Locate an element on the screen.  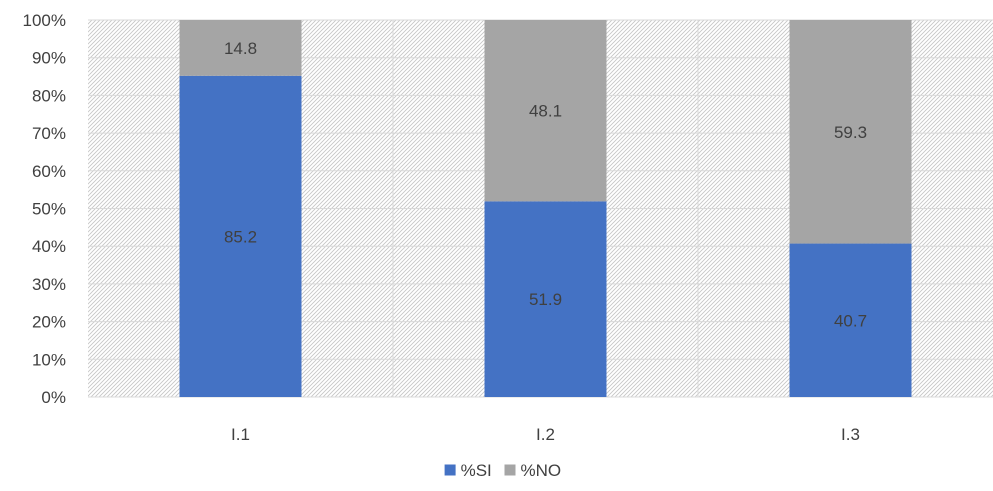
y-tick-label: 30% is located at coordinates (49, 284).